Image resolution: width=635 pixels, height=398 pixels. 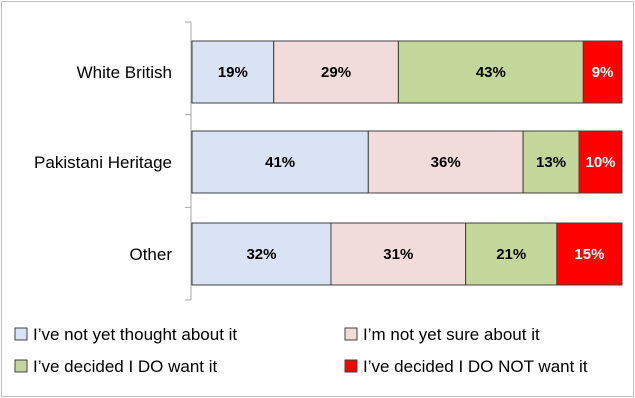 I want to click on data-label: 9%, so click(x=603, y=72).